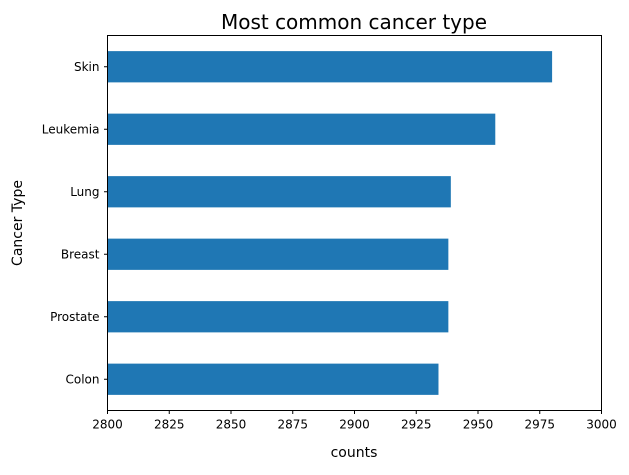 This screenshot has width=629, height=475. Describe the element at coordinates (169, 425) in the screenshot. I see `x-tick-label: 2825` at that location.